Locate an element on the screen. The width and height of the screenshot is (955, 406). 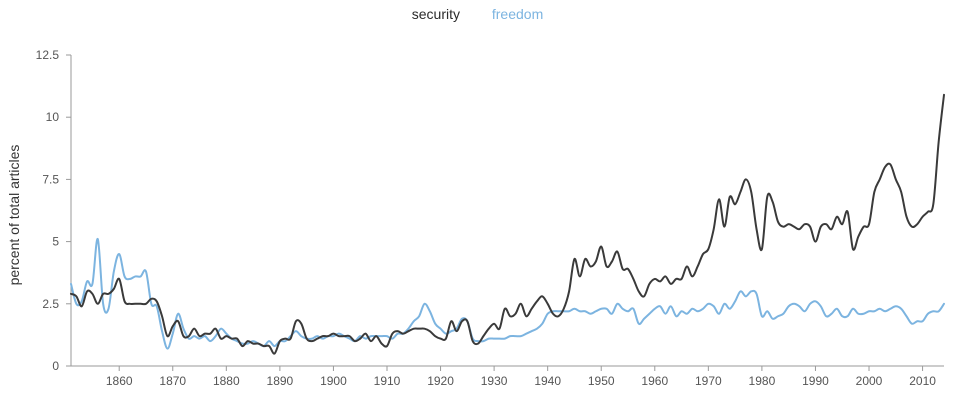
x-tick-label: 1920 is located at coordinates (440, 381).